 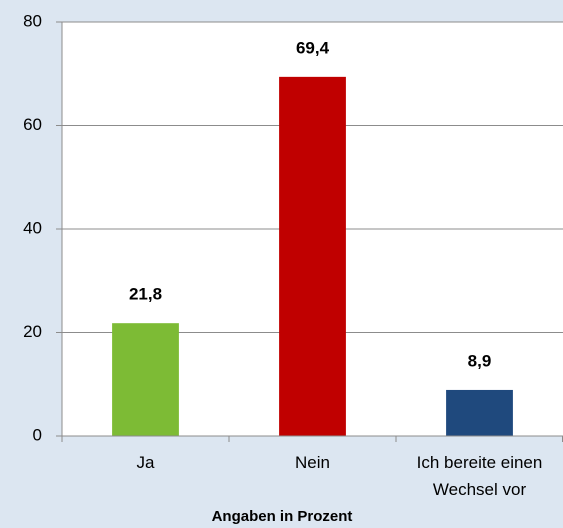 What do you see at coordinates (37, 434) in the screenshot?
I see `y-tick-label: 0` at bounding box center [37, 434].